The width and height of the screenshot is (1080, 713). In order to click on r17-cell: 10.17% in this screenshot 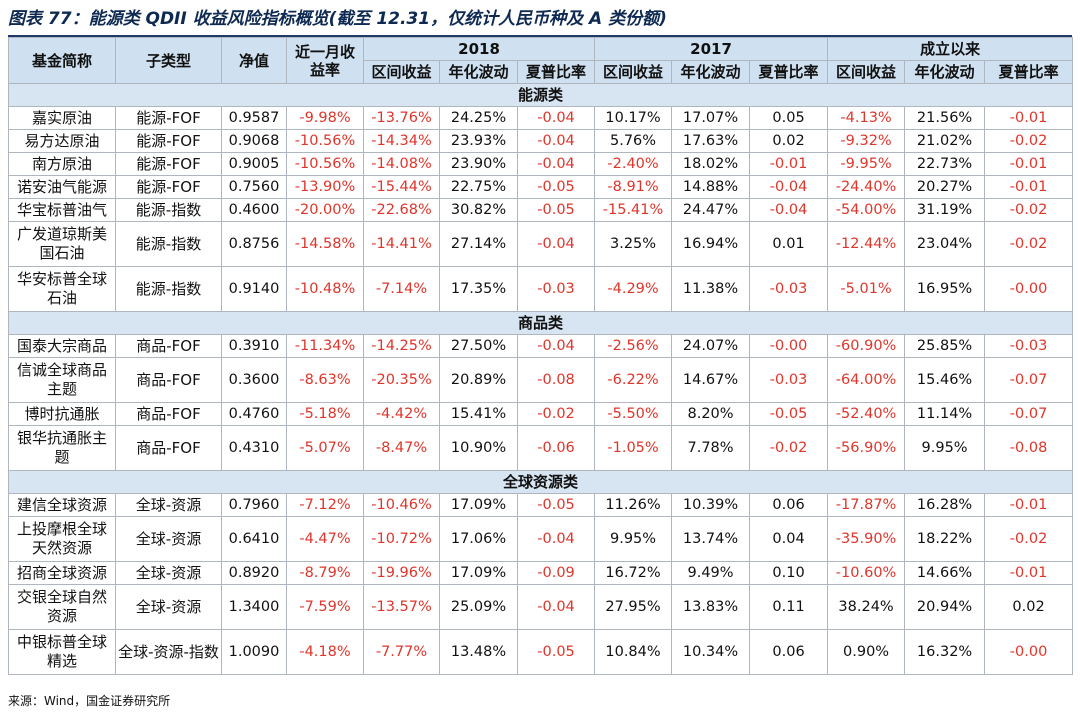, I will do `click(633, 118)`.